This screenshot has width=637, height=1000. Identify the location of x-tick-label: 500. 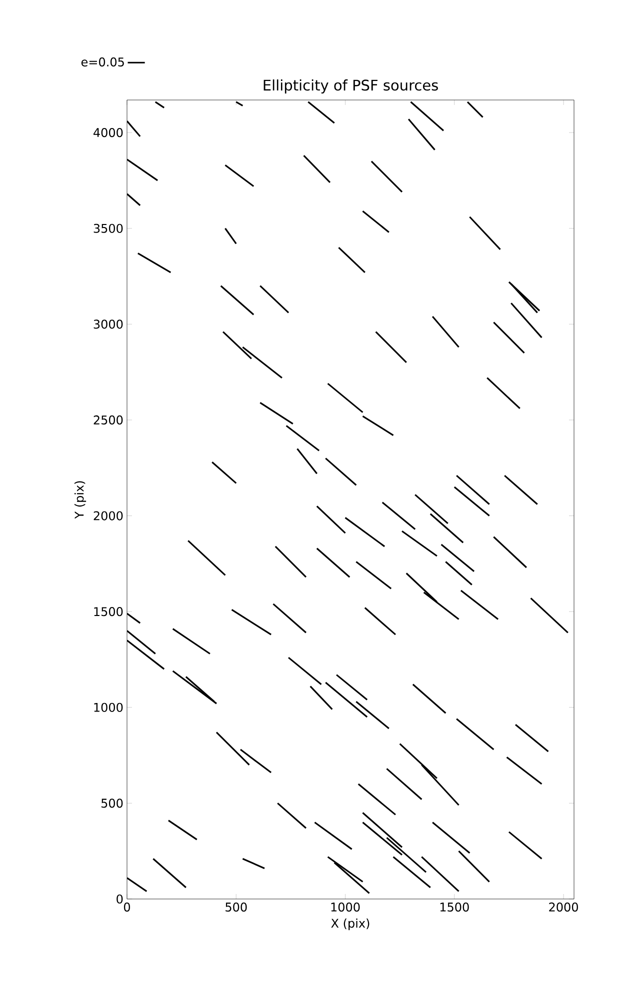
(236, 907).